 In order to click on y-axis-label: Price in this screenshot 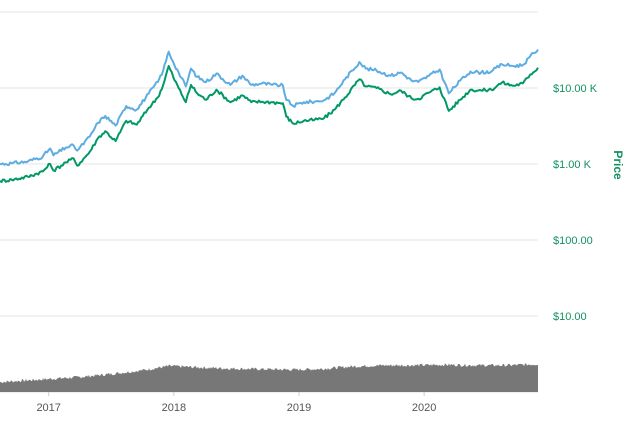, I will do `click(618, 165)`.